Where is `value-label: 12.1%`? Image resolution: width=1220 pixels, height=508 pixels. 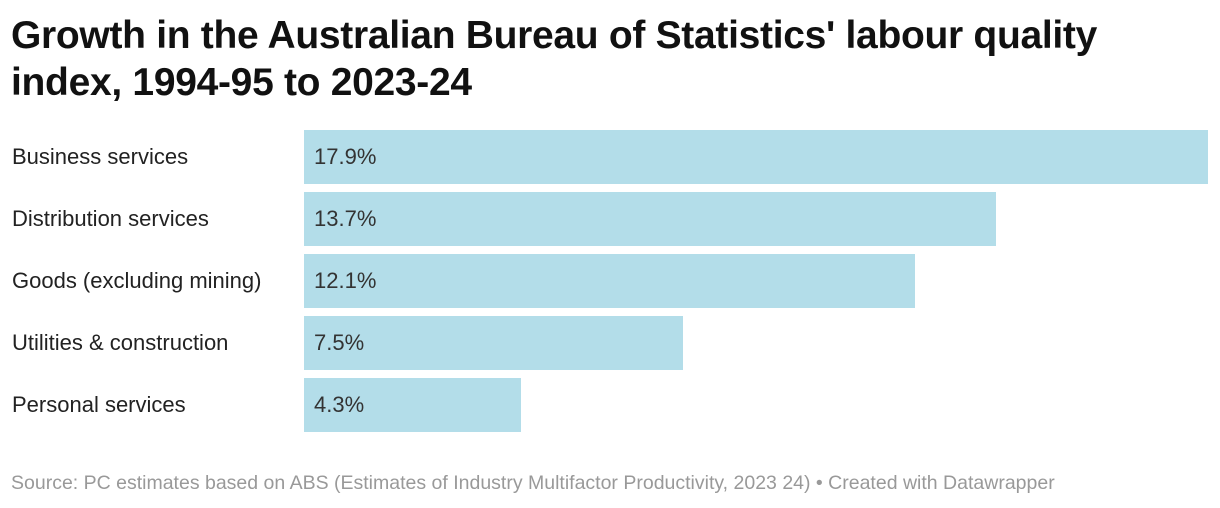 value-label: 12.1% is located at coordinates (345, 280).